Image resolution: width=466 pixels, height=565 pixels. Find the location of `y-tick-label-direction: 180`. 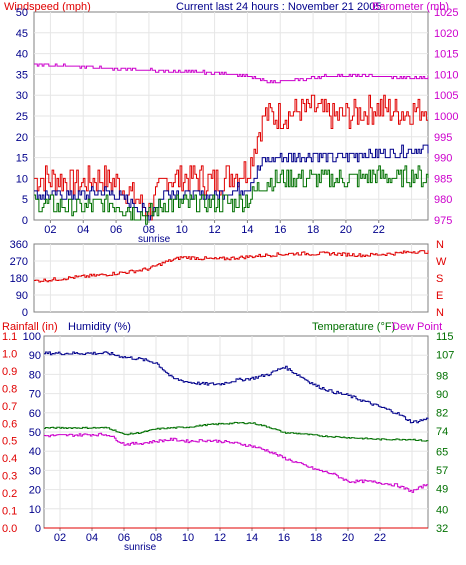

y-tick-label-direction: 180 is located at coordinates (19, 279).